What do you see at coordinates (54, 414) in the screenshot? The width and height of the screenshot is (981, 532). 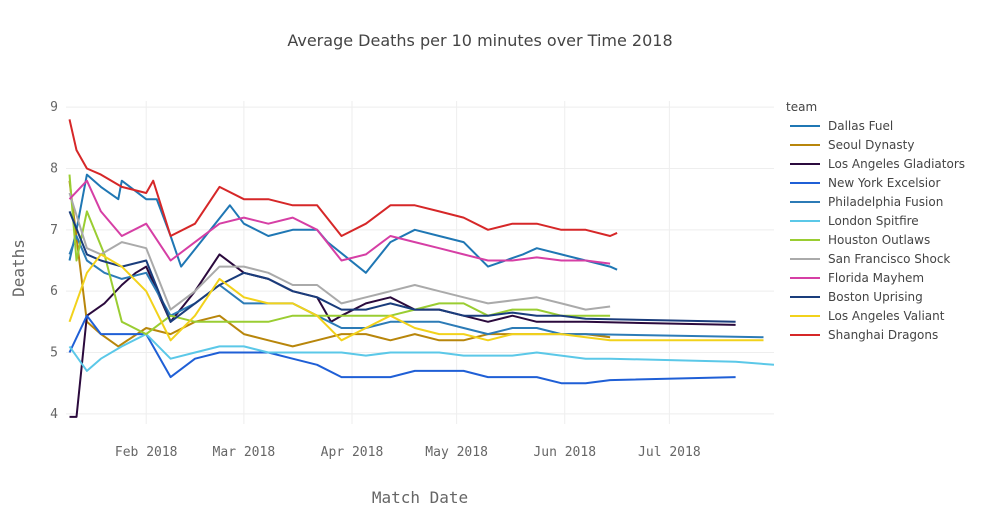 I see `y-tick-label: 4` at bounding box center [54, 414].